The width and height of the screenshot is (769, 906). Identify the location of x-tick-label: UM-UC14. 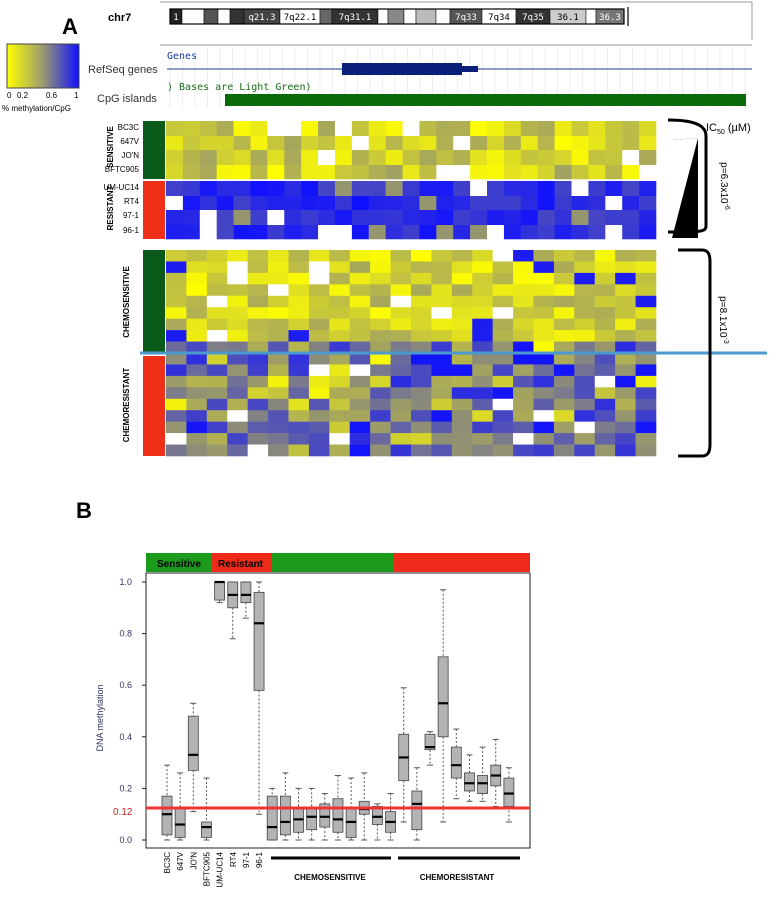
(220, 869).